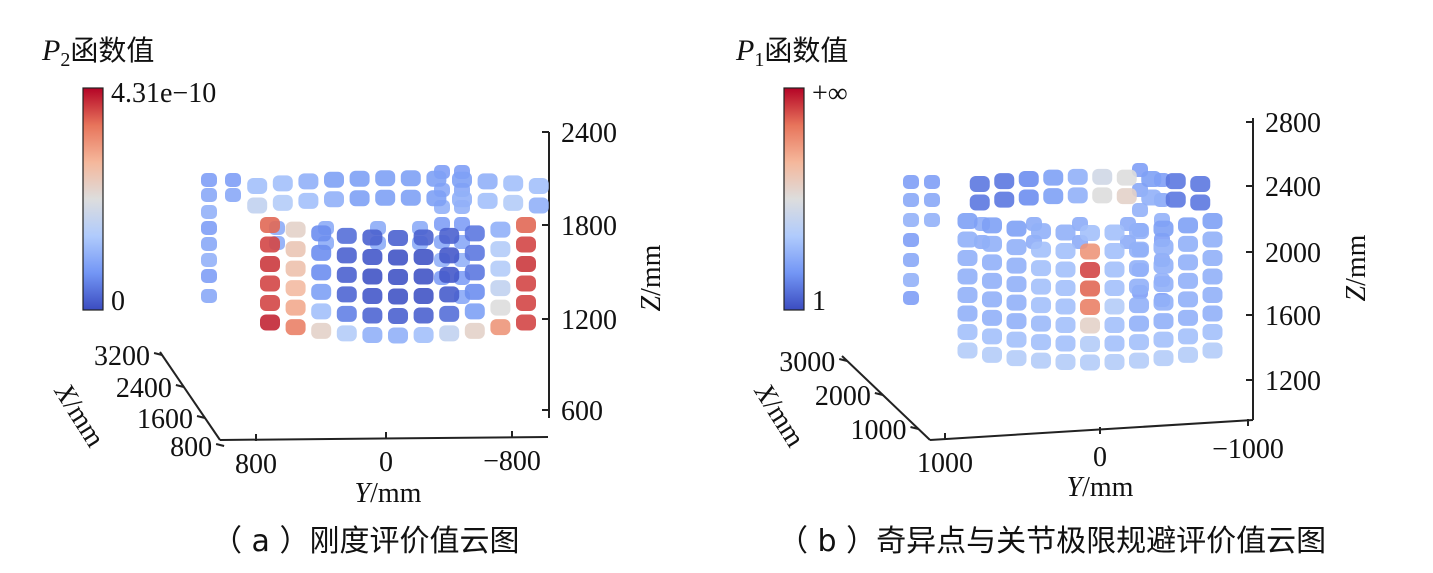 Image resolution: width=1433 pixels, height=573 pixels. I want to click on colorbar-min-label: 0, so click(118, 301).